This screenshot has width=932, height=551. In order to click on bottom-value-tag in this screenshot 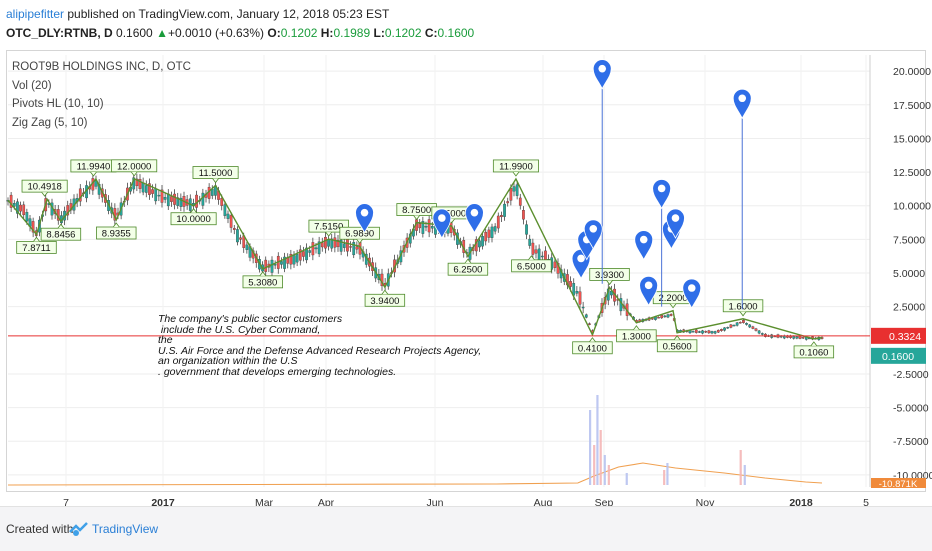, I will do `click(898, 483)`.